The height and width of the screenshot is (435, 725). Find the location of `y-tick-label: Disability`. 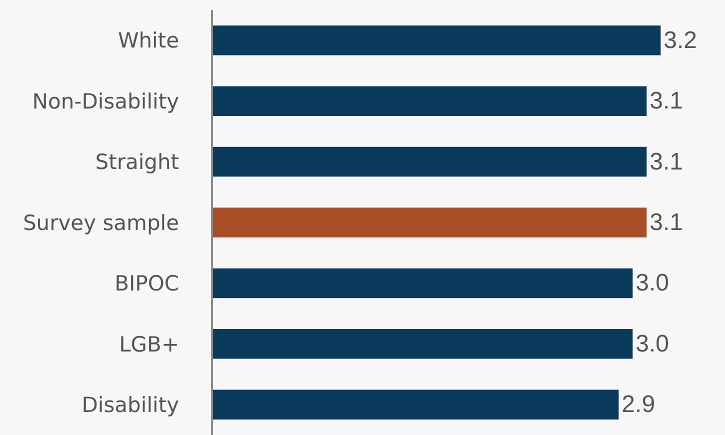

y-tick-label: Disability is located at coordinates (131, 404).